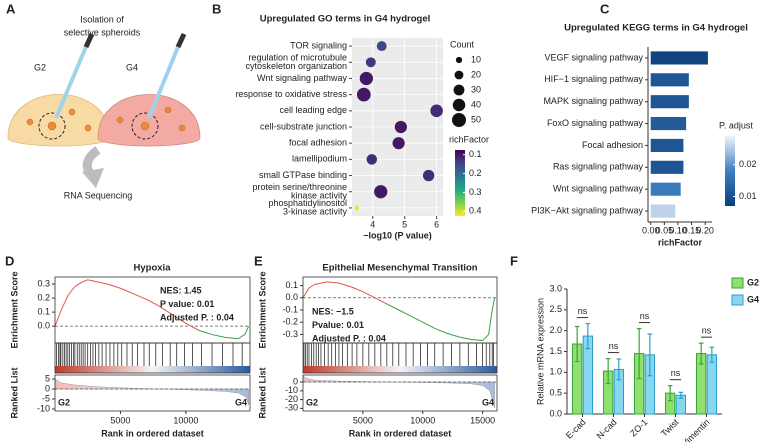 Image resolution: width=765 pixels, height=442 pixels. What do you see at coordinates (404, 224) in the screenshot?
I see `x-tick-label: 5` at bounding box center [404, 224].